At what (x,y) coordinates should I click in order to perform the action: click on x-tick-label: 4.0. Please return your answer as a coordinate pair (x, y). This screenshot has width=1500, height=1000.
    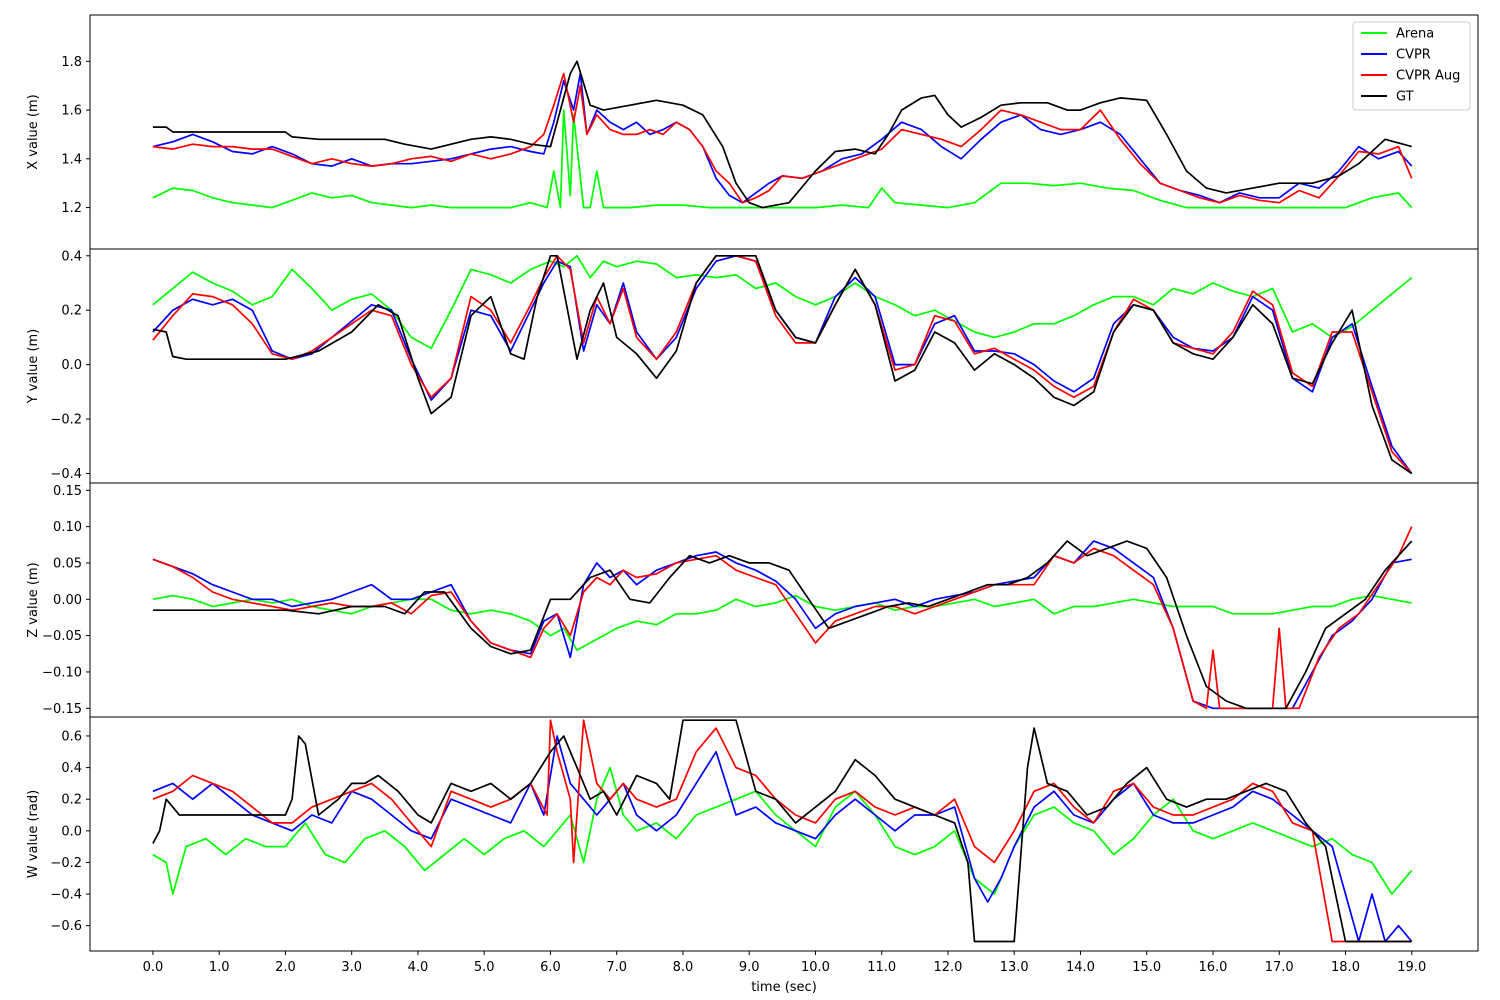
    Looking at the image, I should click on (418, 967).